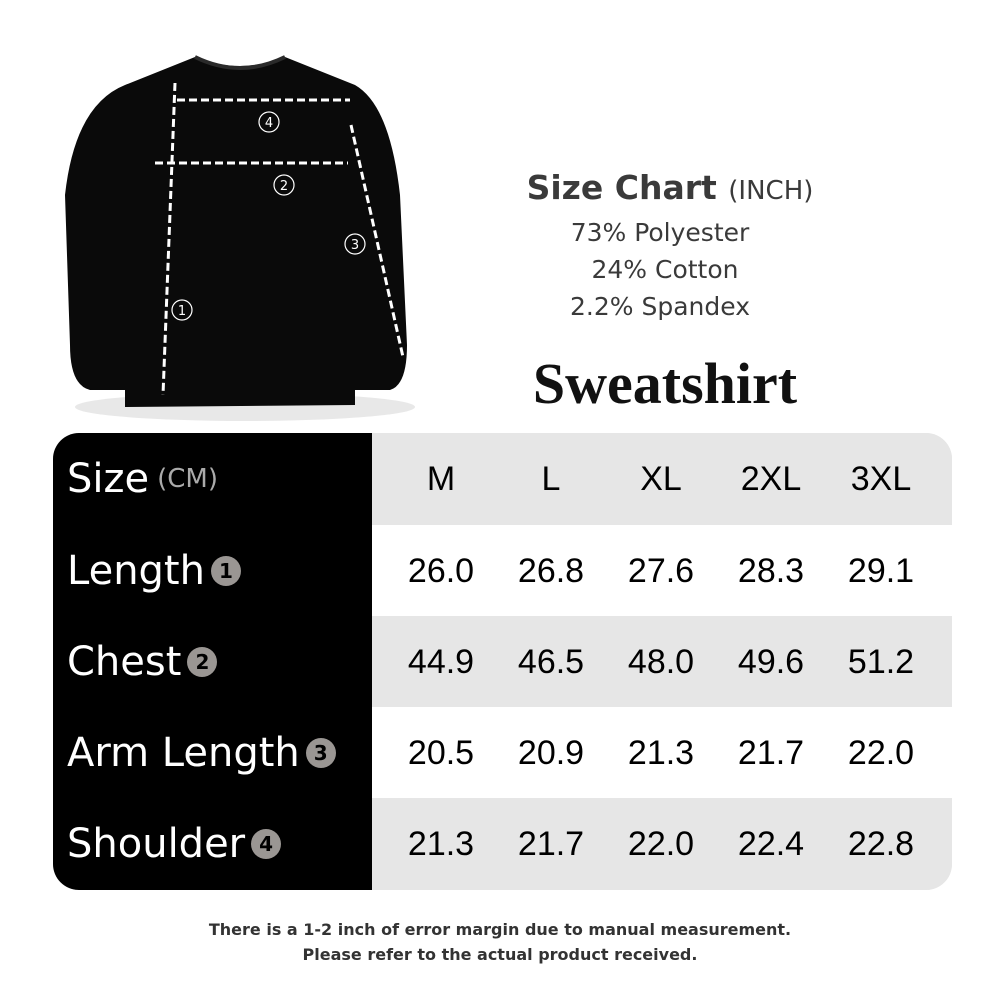 The image size is (1000, 1000). I want to click on table-cell: 48.0, so click(661, 661).